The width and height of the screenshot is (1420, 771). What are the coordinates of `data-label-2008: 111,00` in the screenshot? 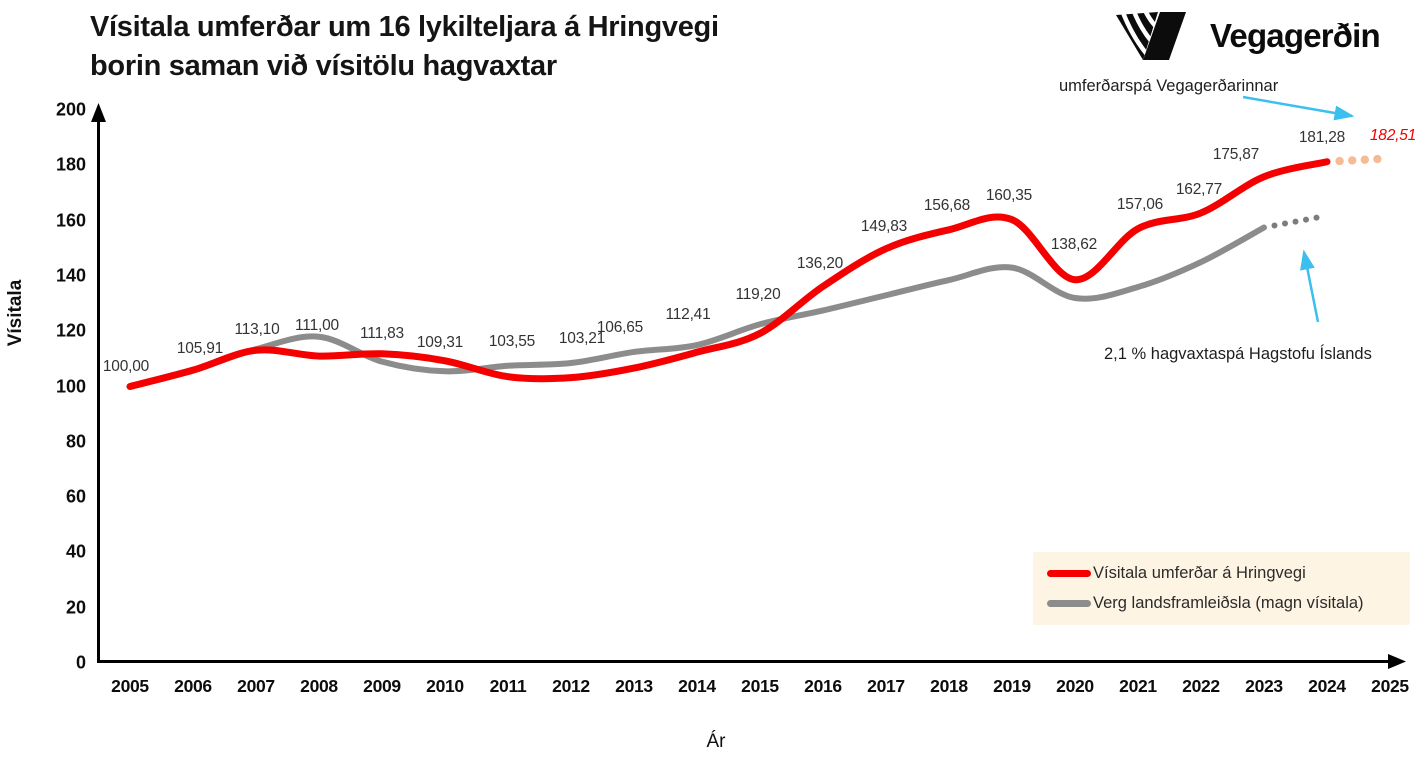 It's located at (317, 326).